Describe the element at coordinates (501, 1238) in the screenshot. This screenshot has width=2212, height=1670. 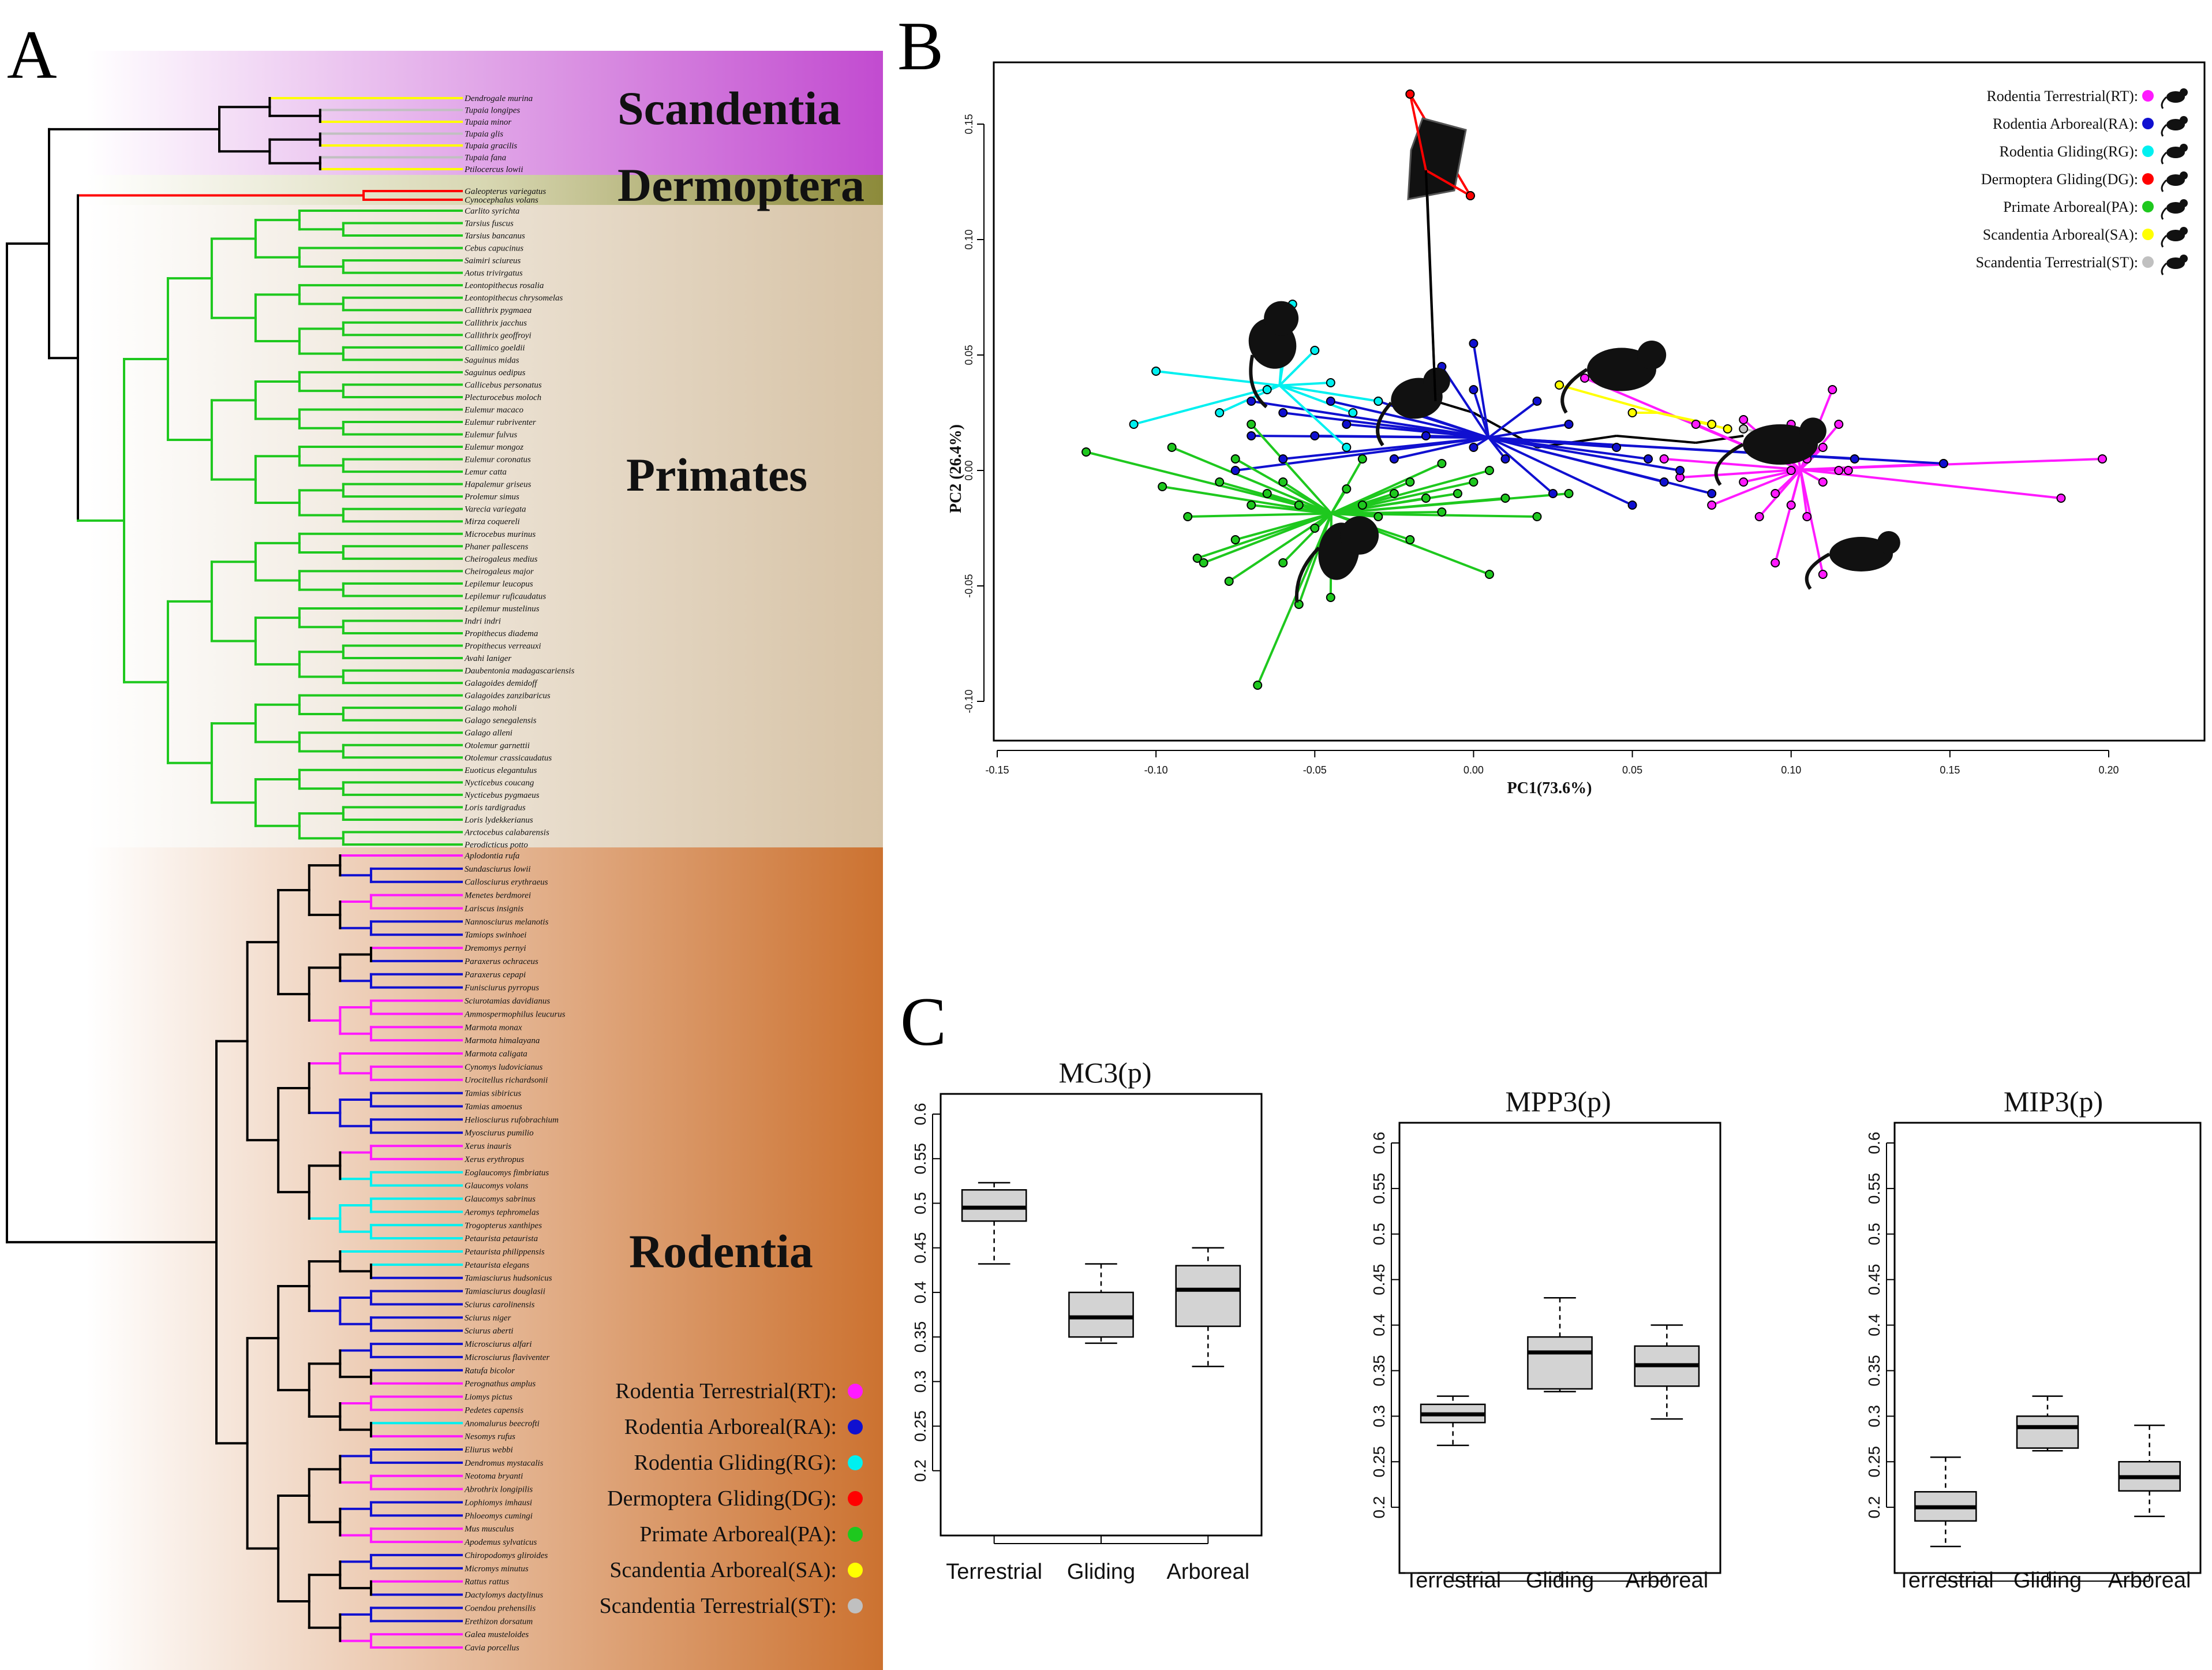
I see `taxon-label: Petaurista petaurista` at that location.